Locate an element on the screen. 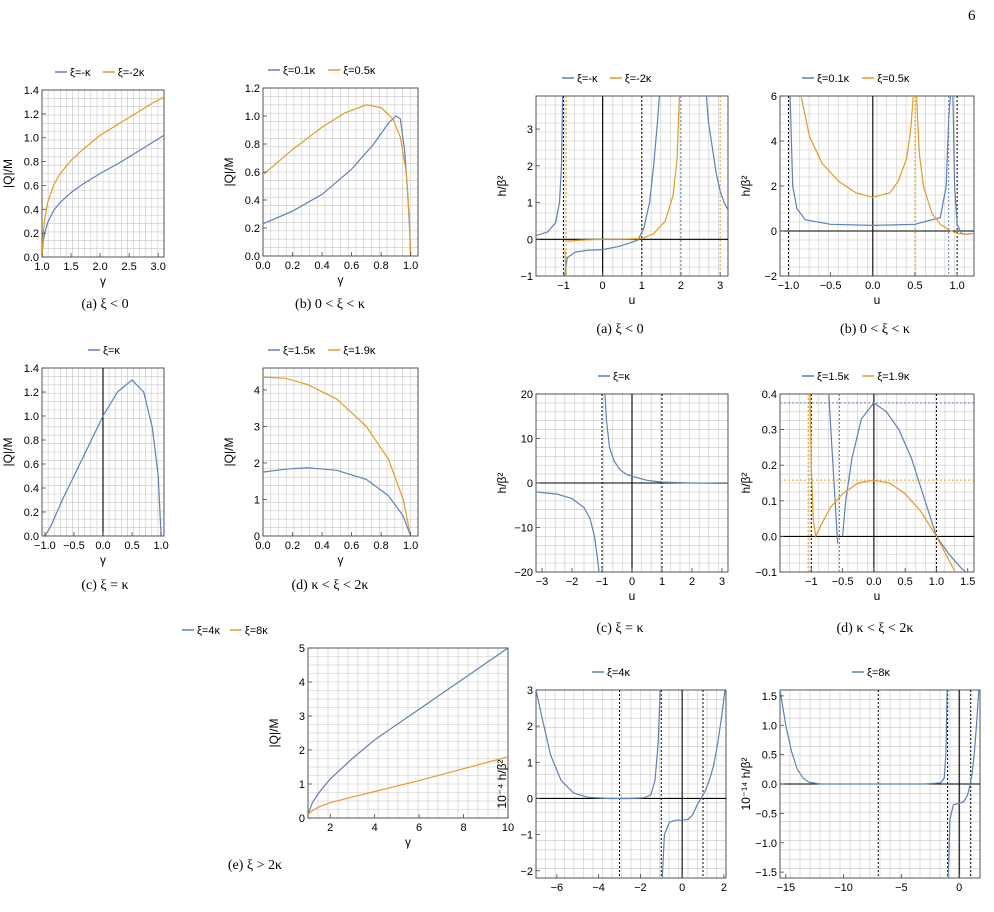 Image resolution: width=994 pixels, height=912 pixels. legend-label: ξ=-κ is located at coordinates (80, 73).